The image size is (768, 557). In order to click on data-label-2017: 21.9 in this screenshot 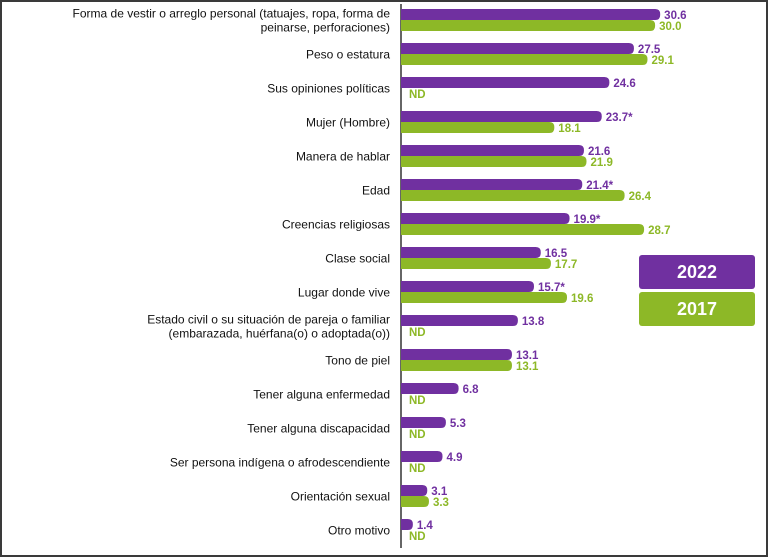, I will do `click(601, 163)`.